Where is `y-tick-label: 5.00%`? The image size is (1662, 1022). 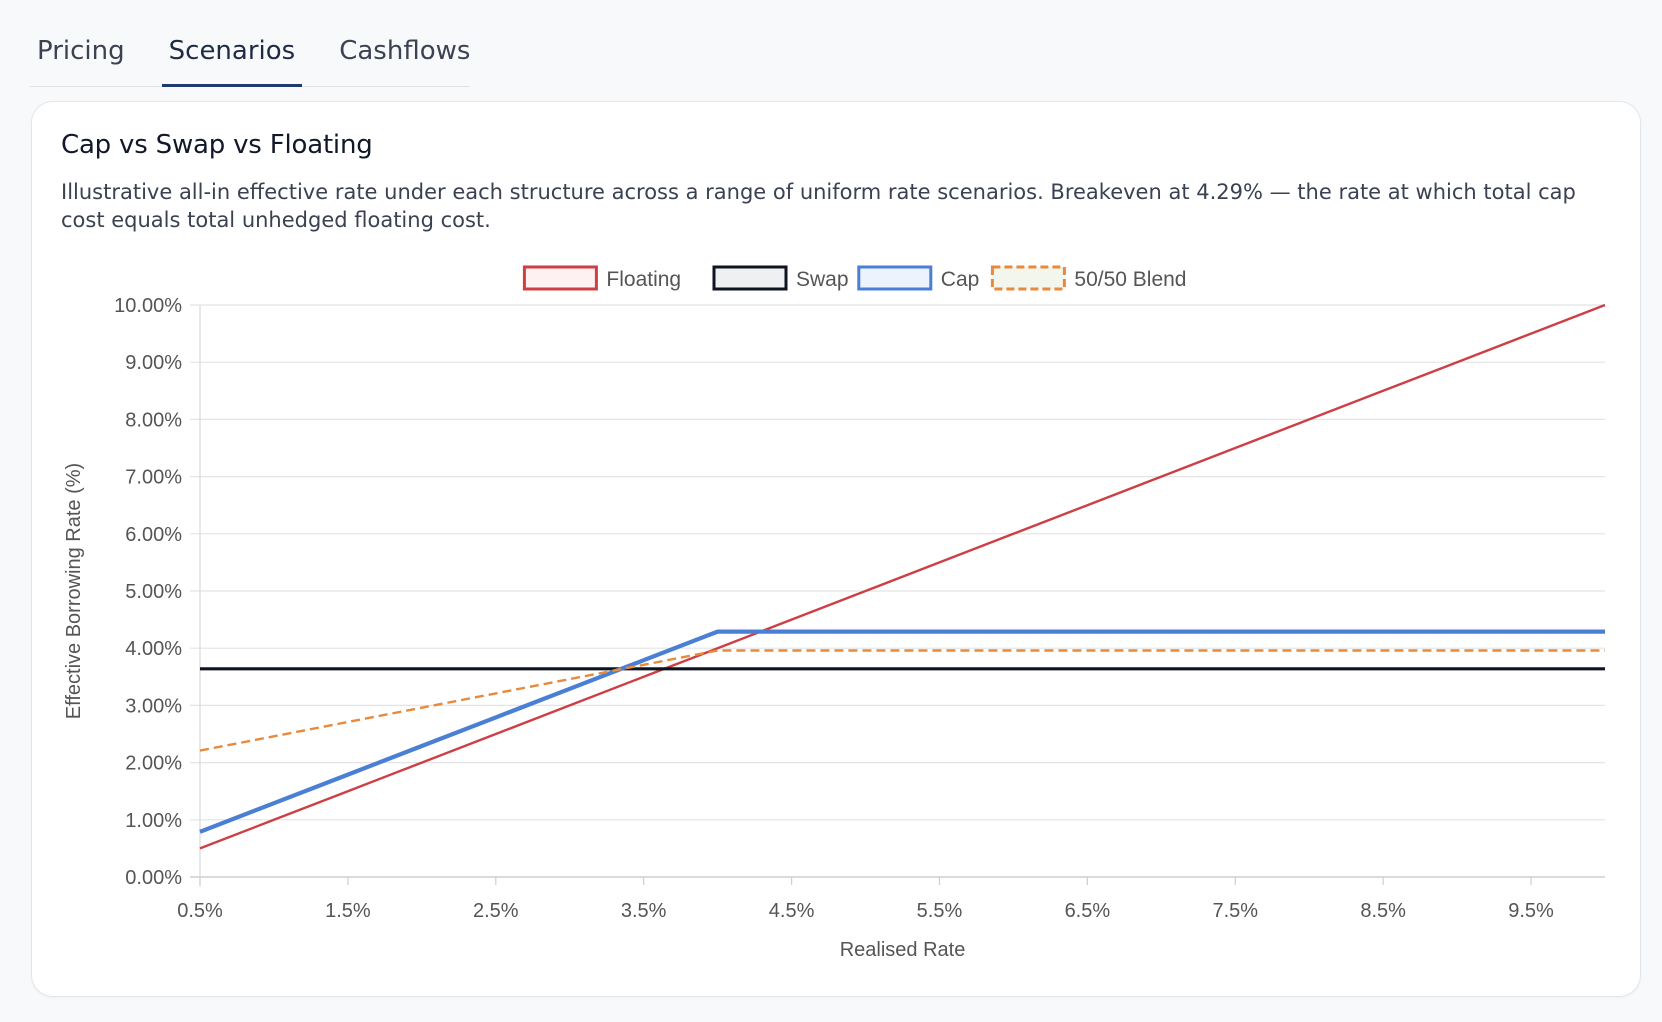 y-tick-label: 5.00% is located at coordinates (153, 592).